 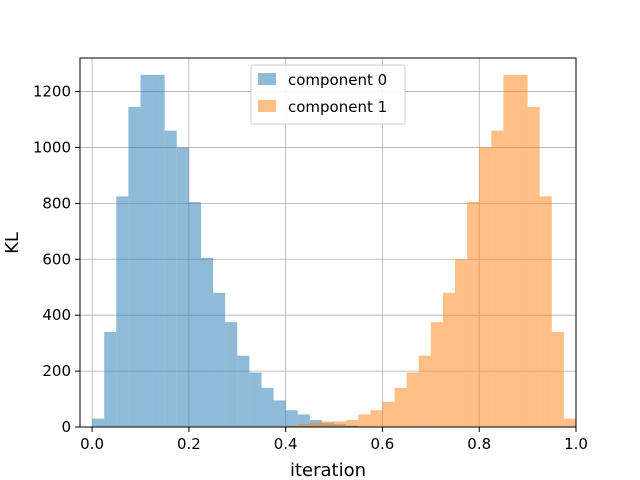 I want to click on y-tick-label-2: 400, so click(x=56, y=315).